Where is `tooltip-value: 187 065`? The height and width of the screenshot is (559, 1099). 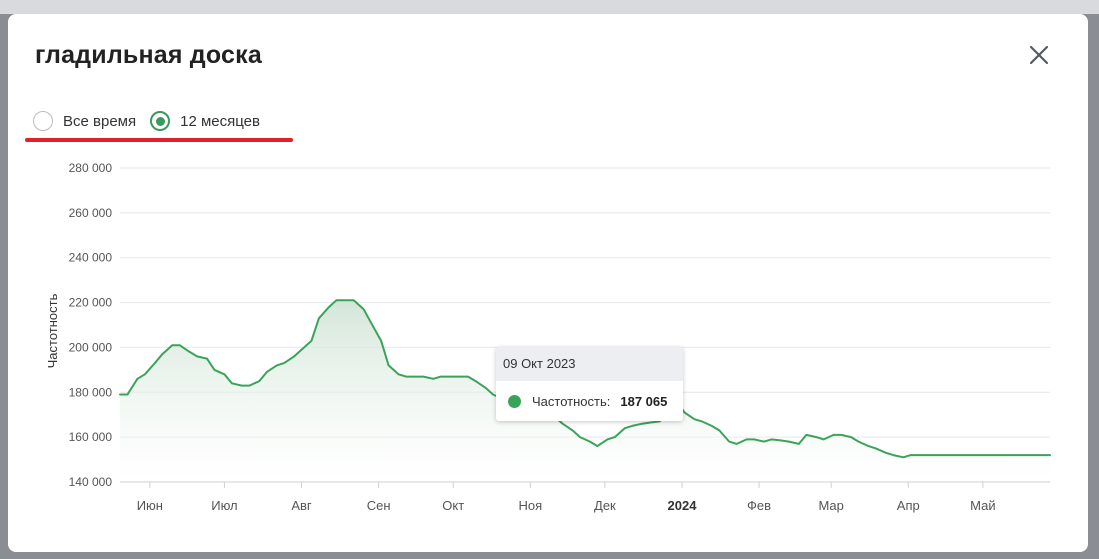 tooltip-value: 187 065 is located at coordinates (644, 401).